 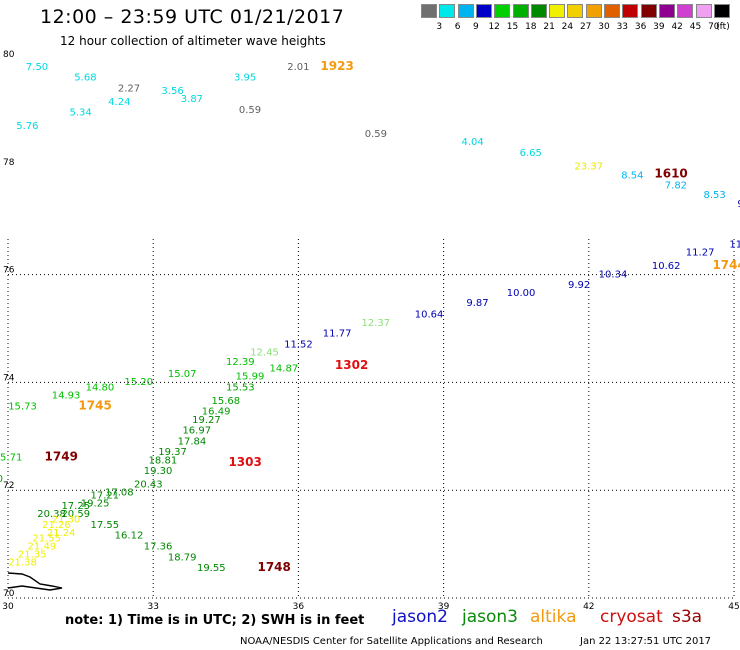 I want to click on legend-label: 39, so click(x=659, y=27).